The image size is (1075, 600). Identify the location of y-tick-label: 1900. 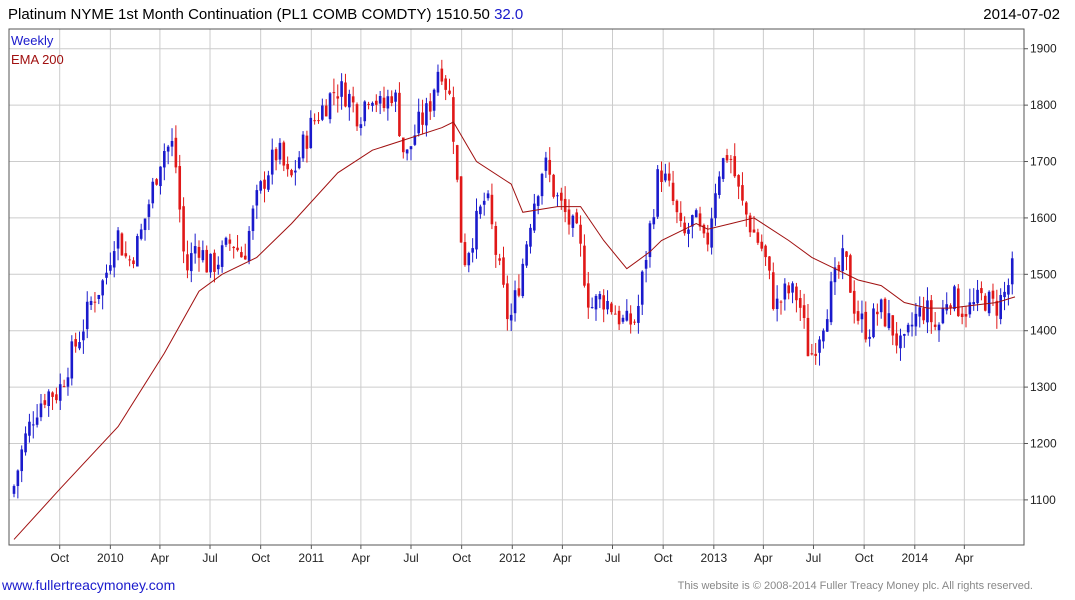
(1043, 49).